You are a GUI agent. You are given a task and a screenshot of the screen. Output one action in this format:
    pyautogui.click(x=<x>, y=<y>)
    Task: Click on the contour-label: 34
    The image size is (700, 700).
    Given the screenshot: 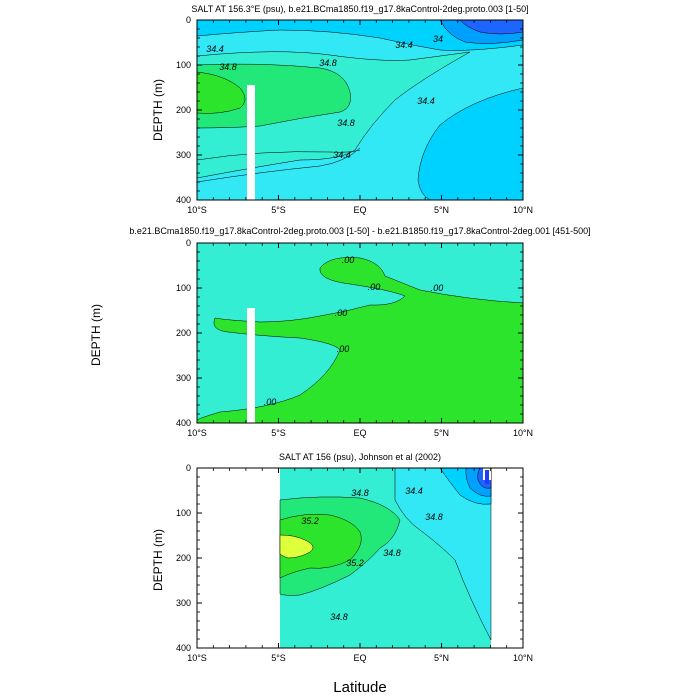 What is the action you would take?
    pyautogui.click(x=438, y=39)
    